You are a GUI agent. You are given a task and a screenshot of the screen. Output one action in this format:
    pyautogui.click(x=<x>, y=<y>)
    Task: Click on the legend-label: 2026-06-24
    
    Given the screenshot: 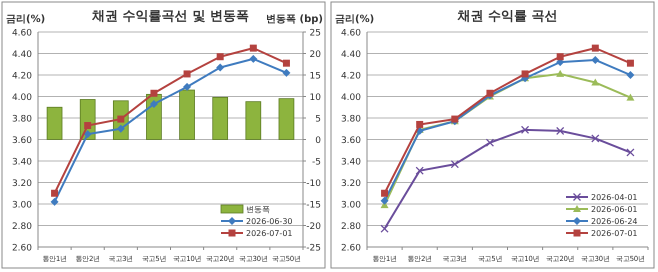 What is the action you would take?
    pyautogui.click(x=614, y=221)
    